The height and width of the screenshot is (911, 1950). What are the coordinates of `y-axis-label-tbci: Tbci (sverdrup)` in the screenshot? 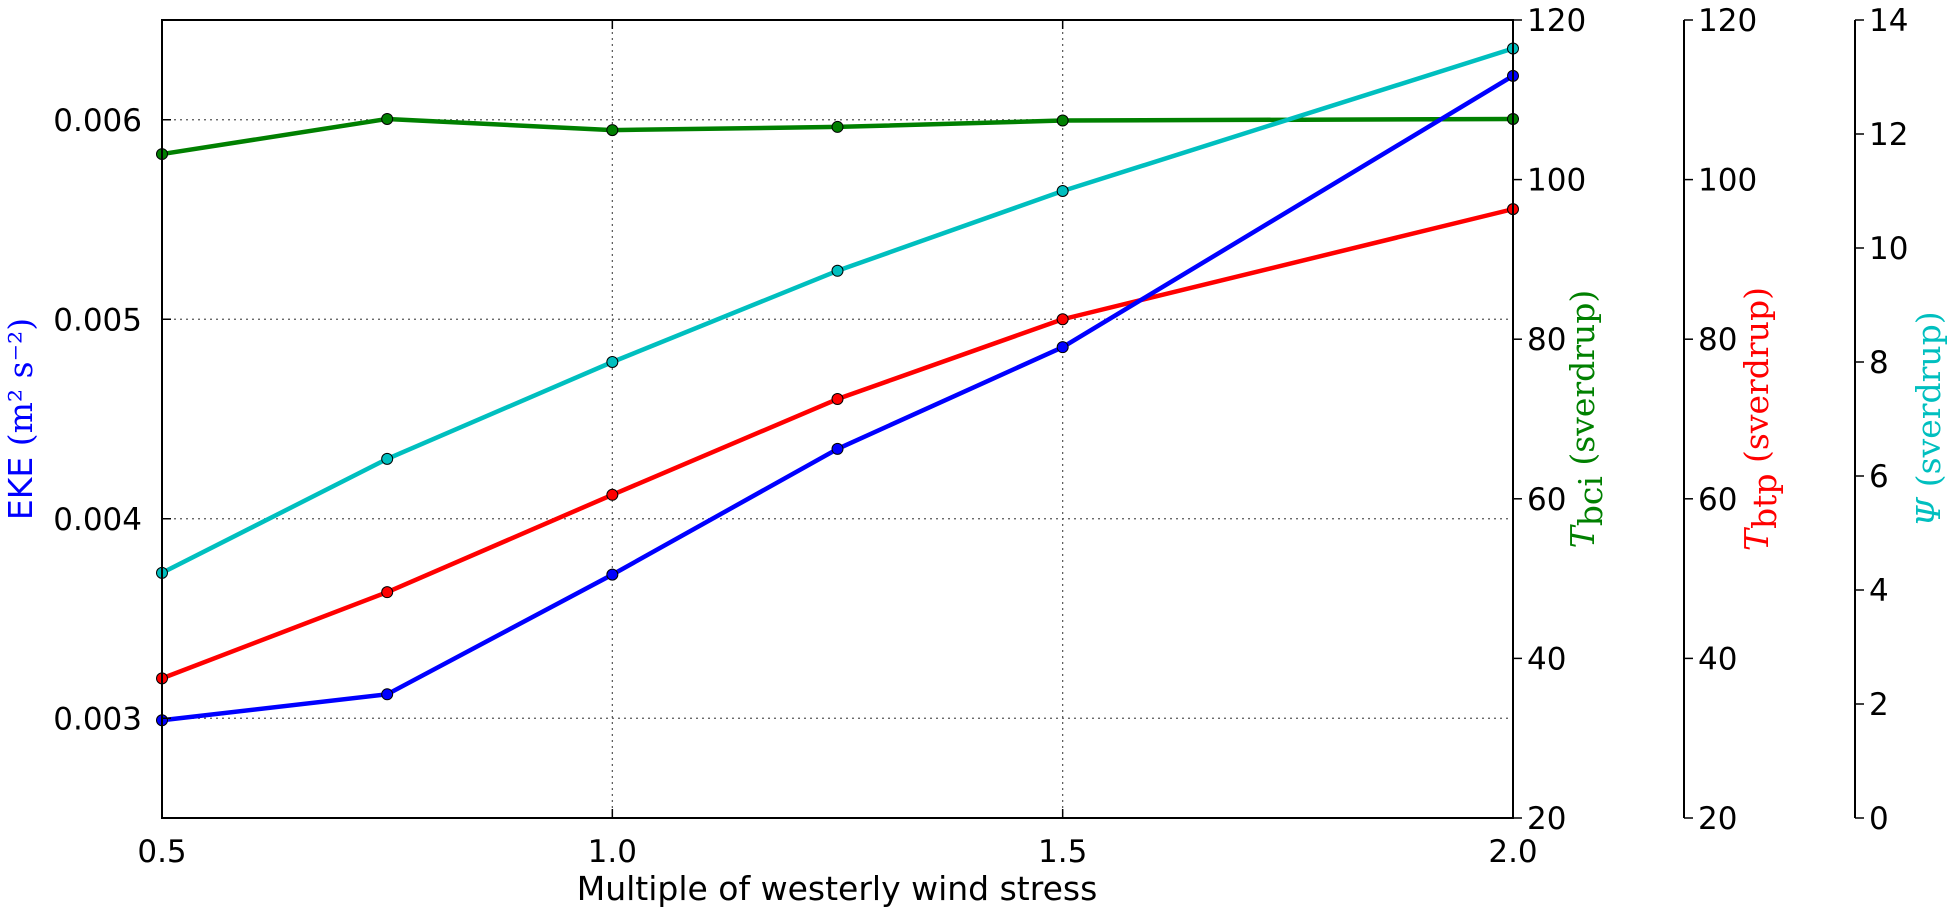 It's located at (1586, 419).